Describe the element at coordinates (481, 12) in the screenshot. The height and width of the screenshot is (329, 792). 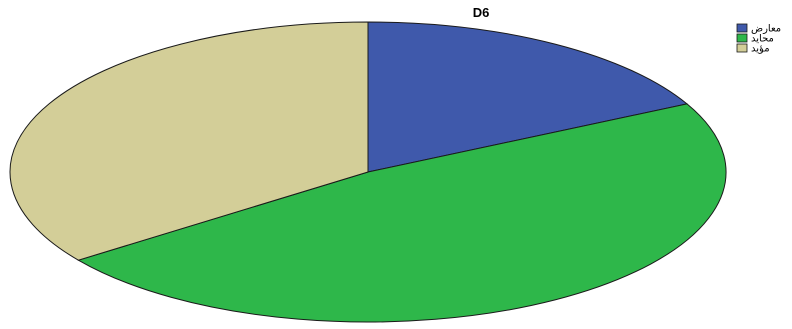
I see `chart-title: D6` at that location.